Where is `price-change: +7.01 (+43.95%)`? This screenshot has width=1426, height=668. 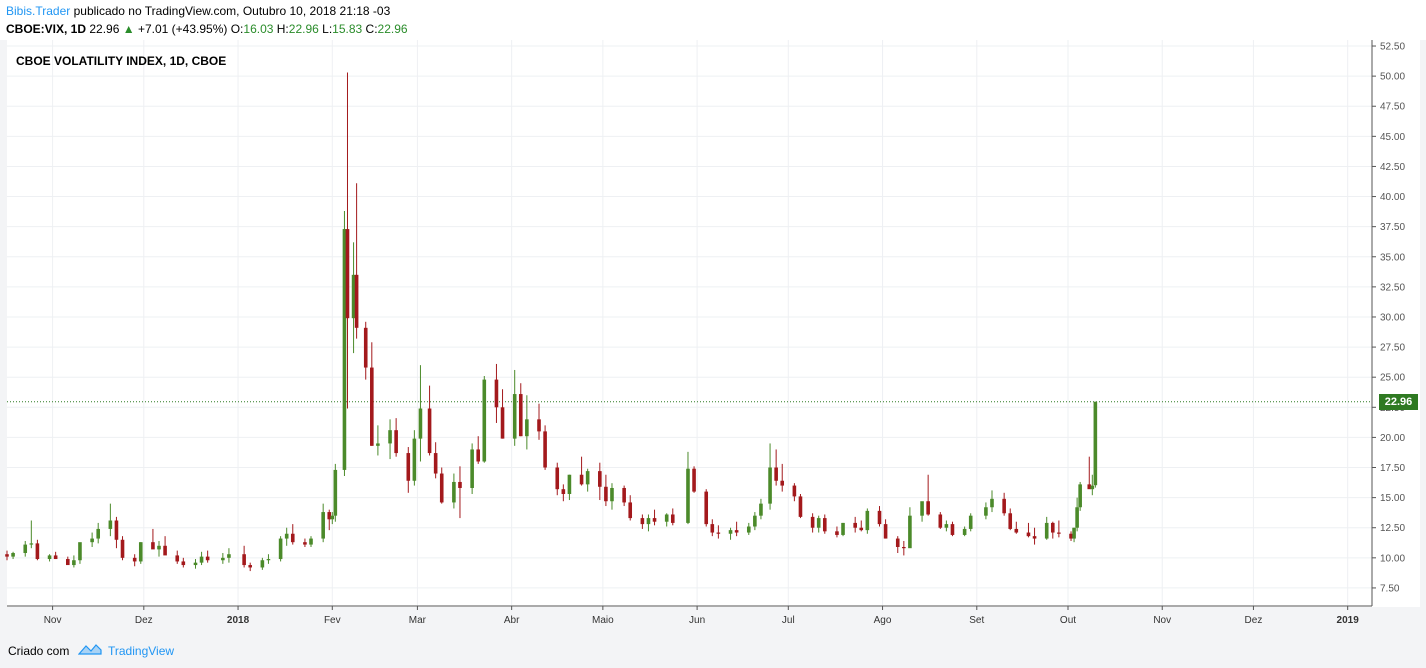
price-change: +7.01 (+43.95%) is located at coordinates (182, 29).